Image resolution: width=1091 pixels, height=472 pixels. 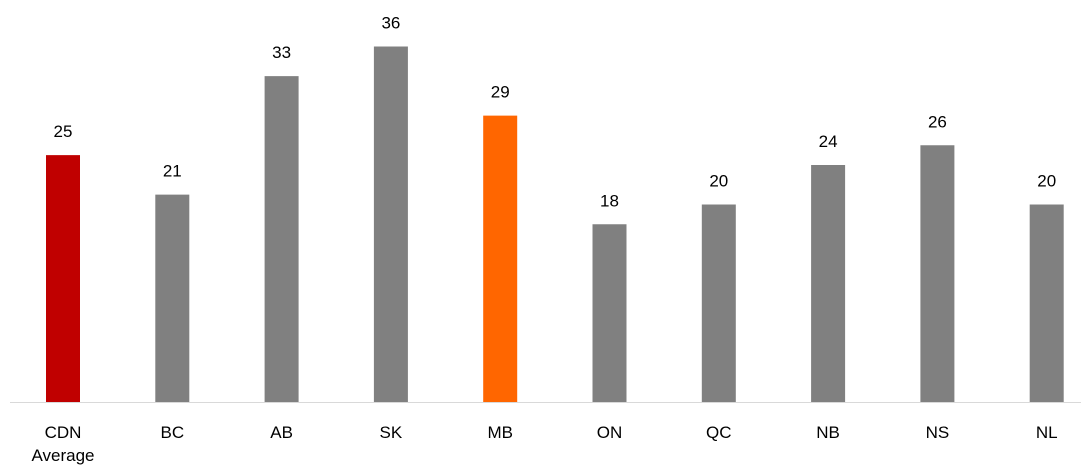 What do you see at coordinates (63, 444) in the screenshot?
I see `x-tick-label: CDN Average` at bounding box center [63, 444].